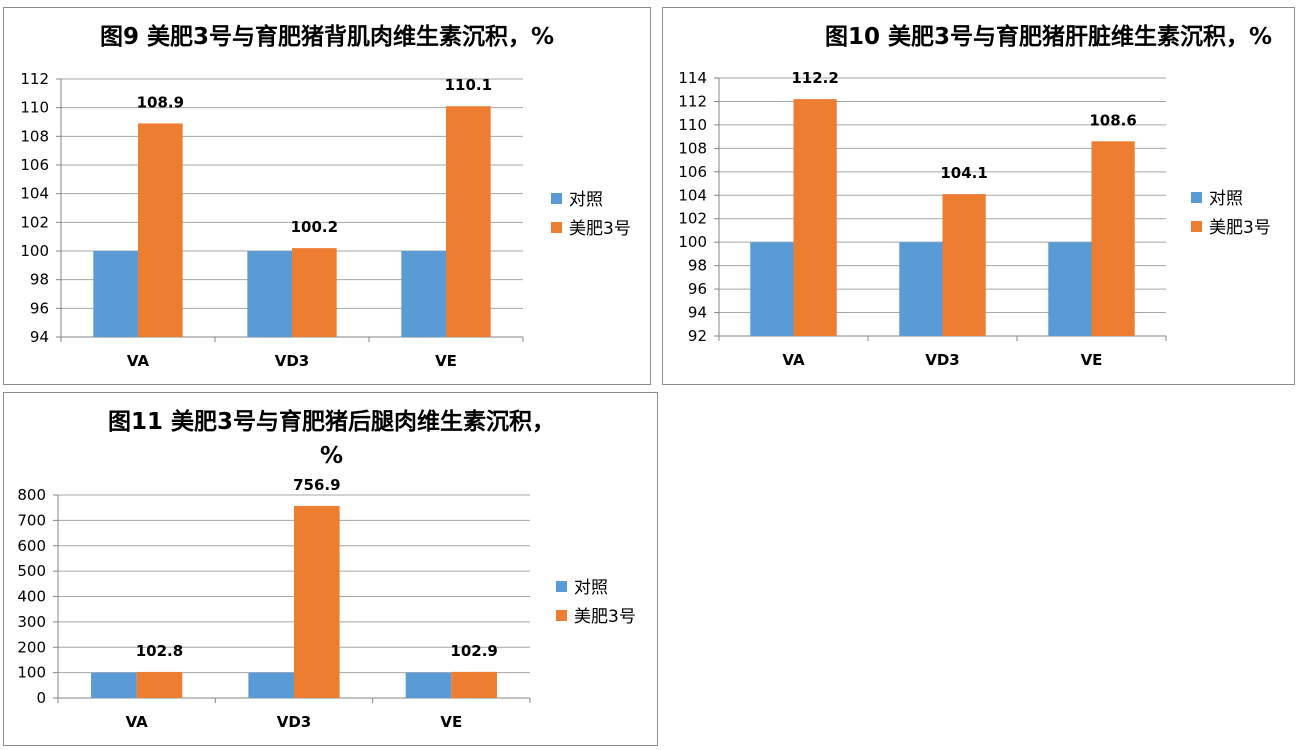 The height and width of the screenshot is (750, 1298). What do you see at coordinates (331, 439) in the screenshot?
I see `chart-title: 图11 美肥3号与育肥猪后腿肉维生素沉积， %` at bounding box center [331, 439].